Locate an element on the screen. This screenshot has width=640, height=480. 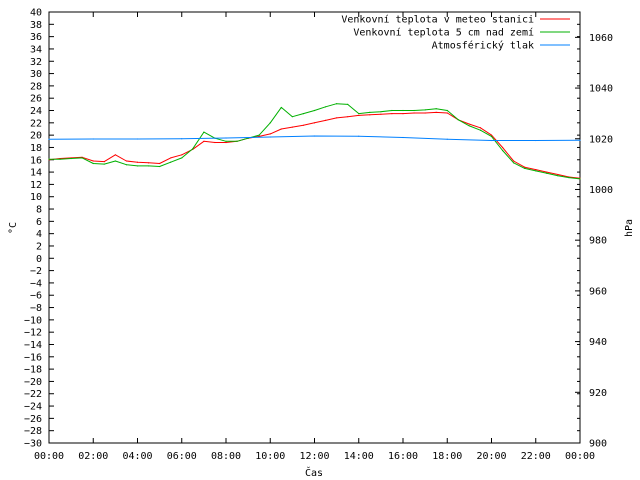
legend-label: Venkovní teplota v meteo stanici is located at coordinates (437, 20).